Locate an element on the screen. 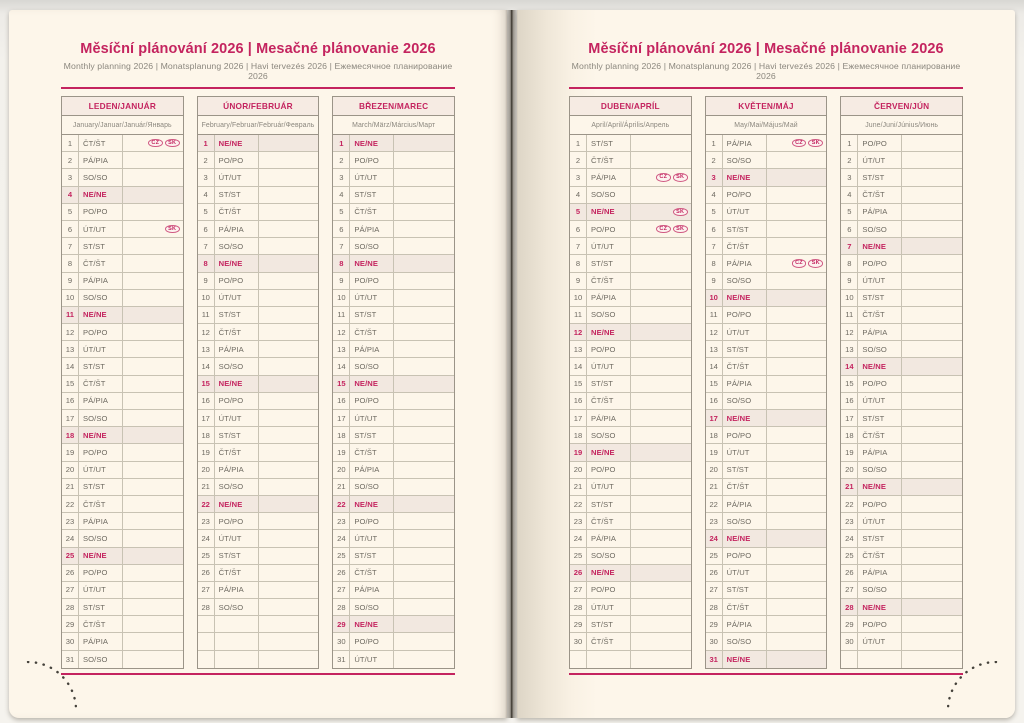 This screenshot has width=1024, height=723. day-row: 31 SO/SO is located at coordinates (122, 659).